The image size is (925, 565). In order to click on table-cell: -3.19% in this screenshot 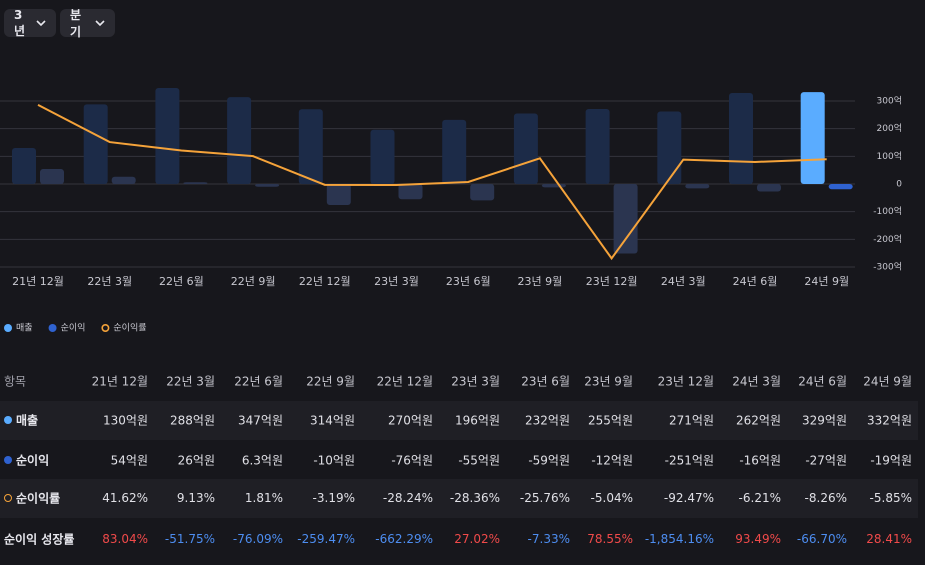, I will do `click(333, 498)`.